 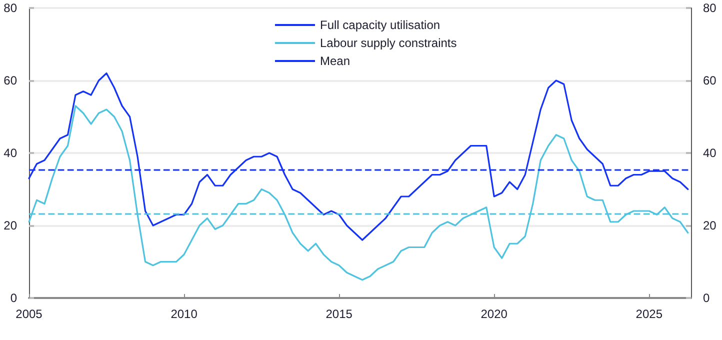 I want to click on x-tick-label: 2020, so click(x=494, y=314).